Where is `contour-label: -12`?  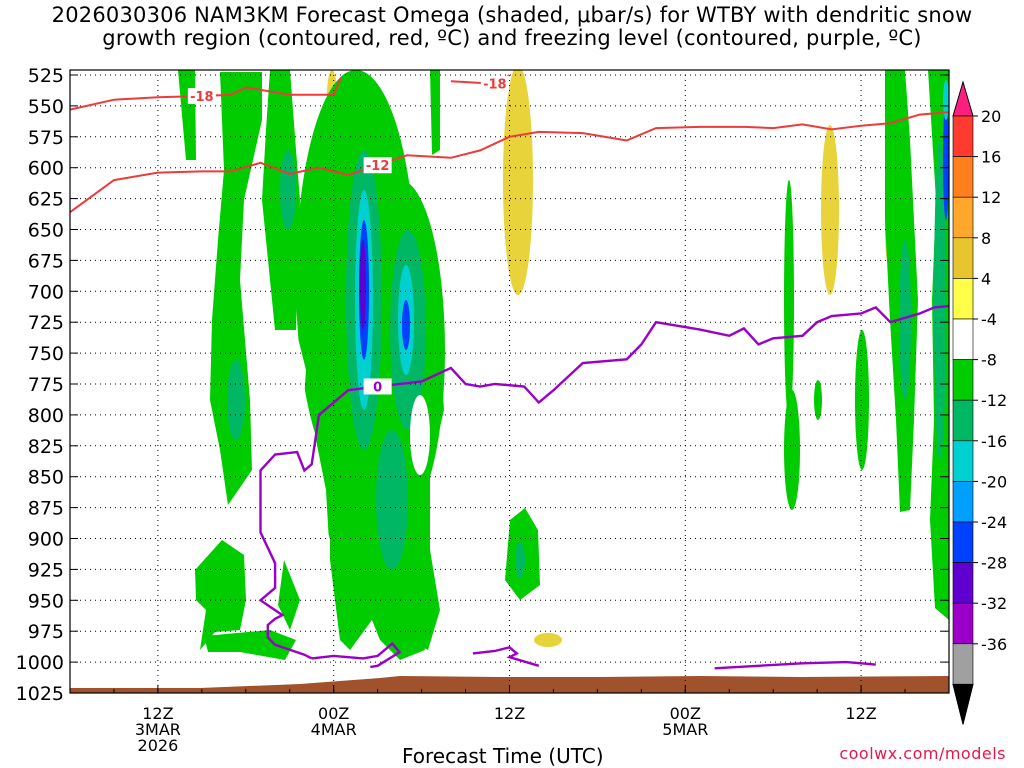
contour-label: -12 is located at coordinates (378, 166).